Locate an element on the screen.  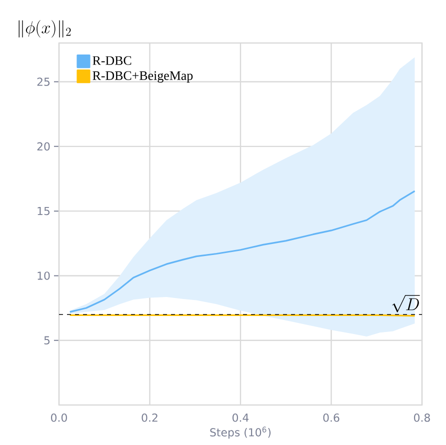
y-tick-label: 5 is located at coordinates (47, 340).